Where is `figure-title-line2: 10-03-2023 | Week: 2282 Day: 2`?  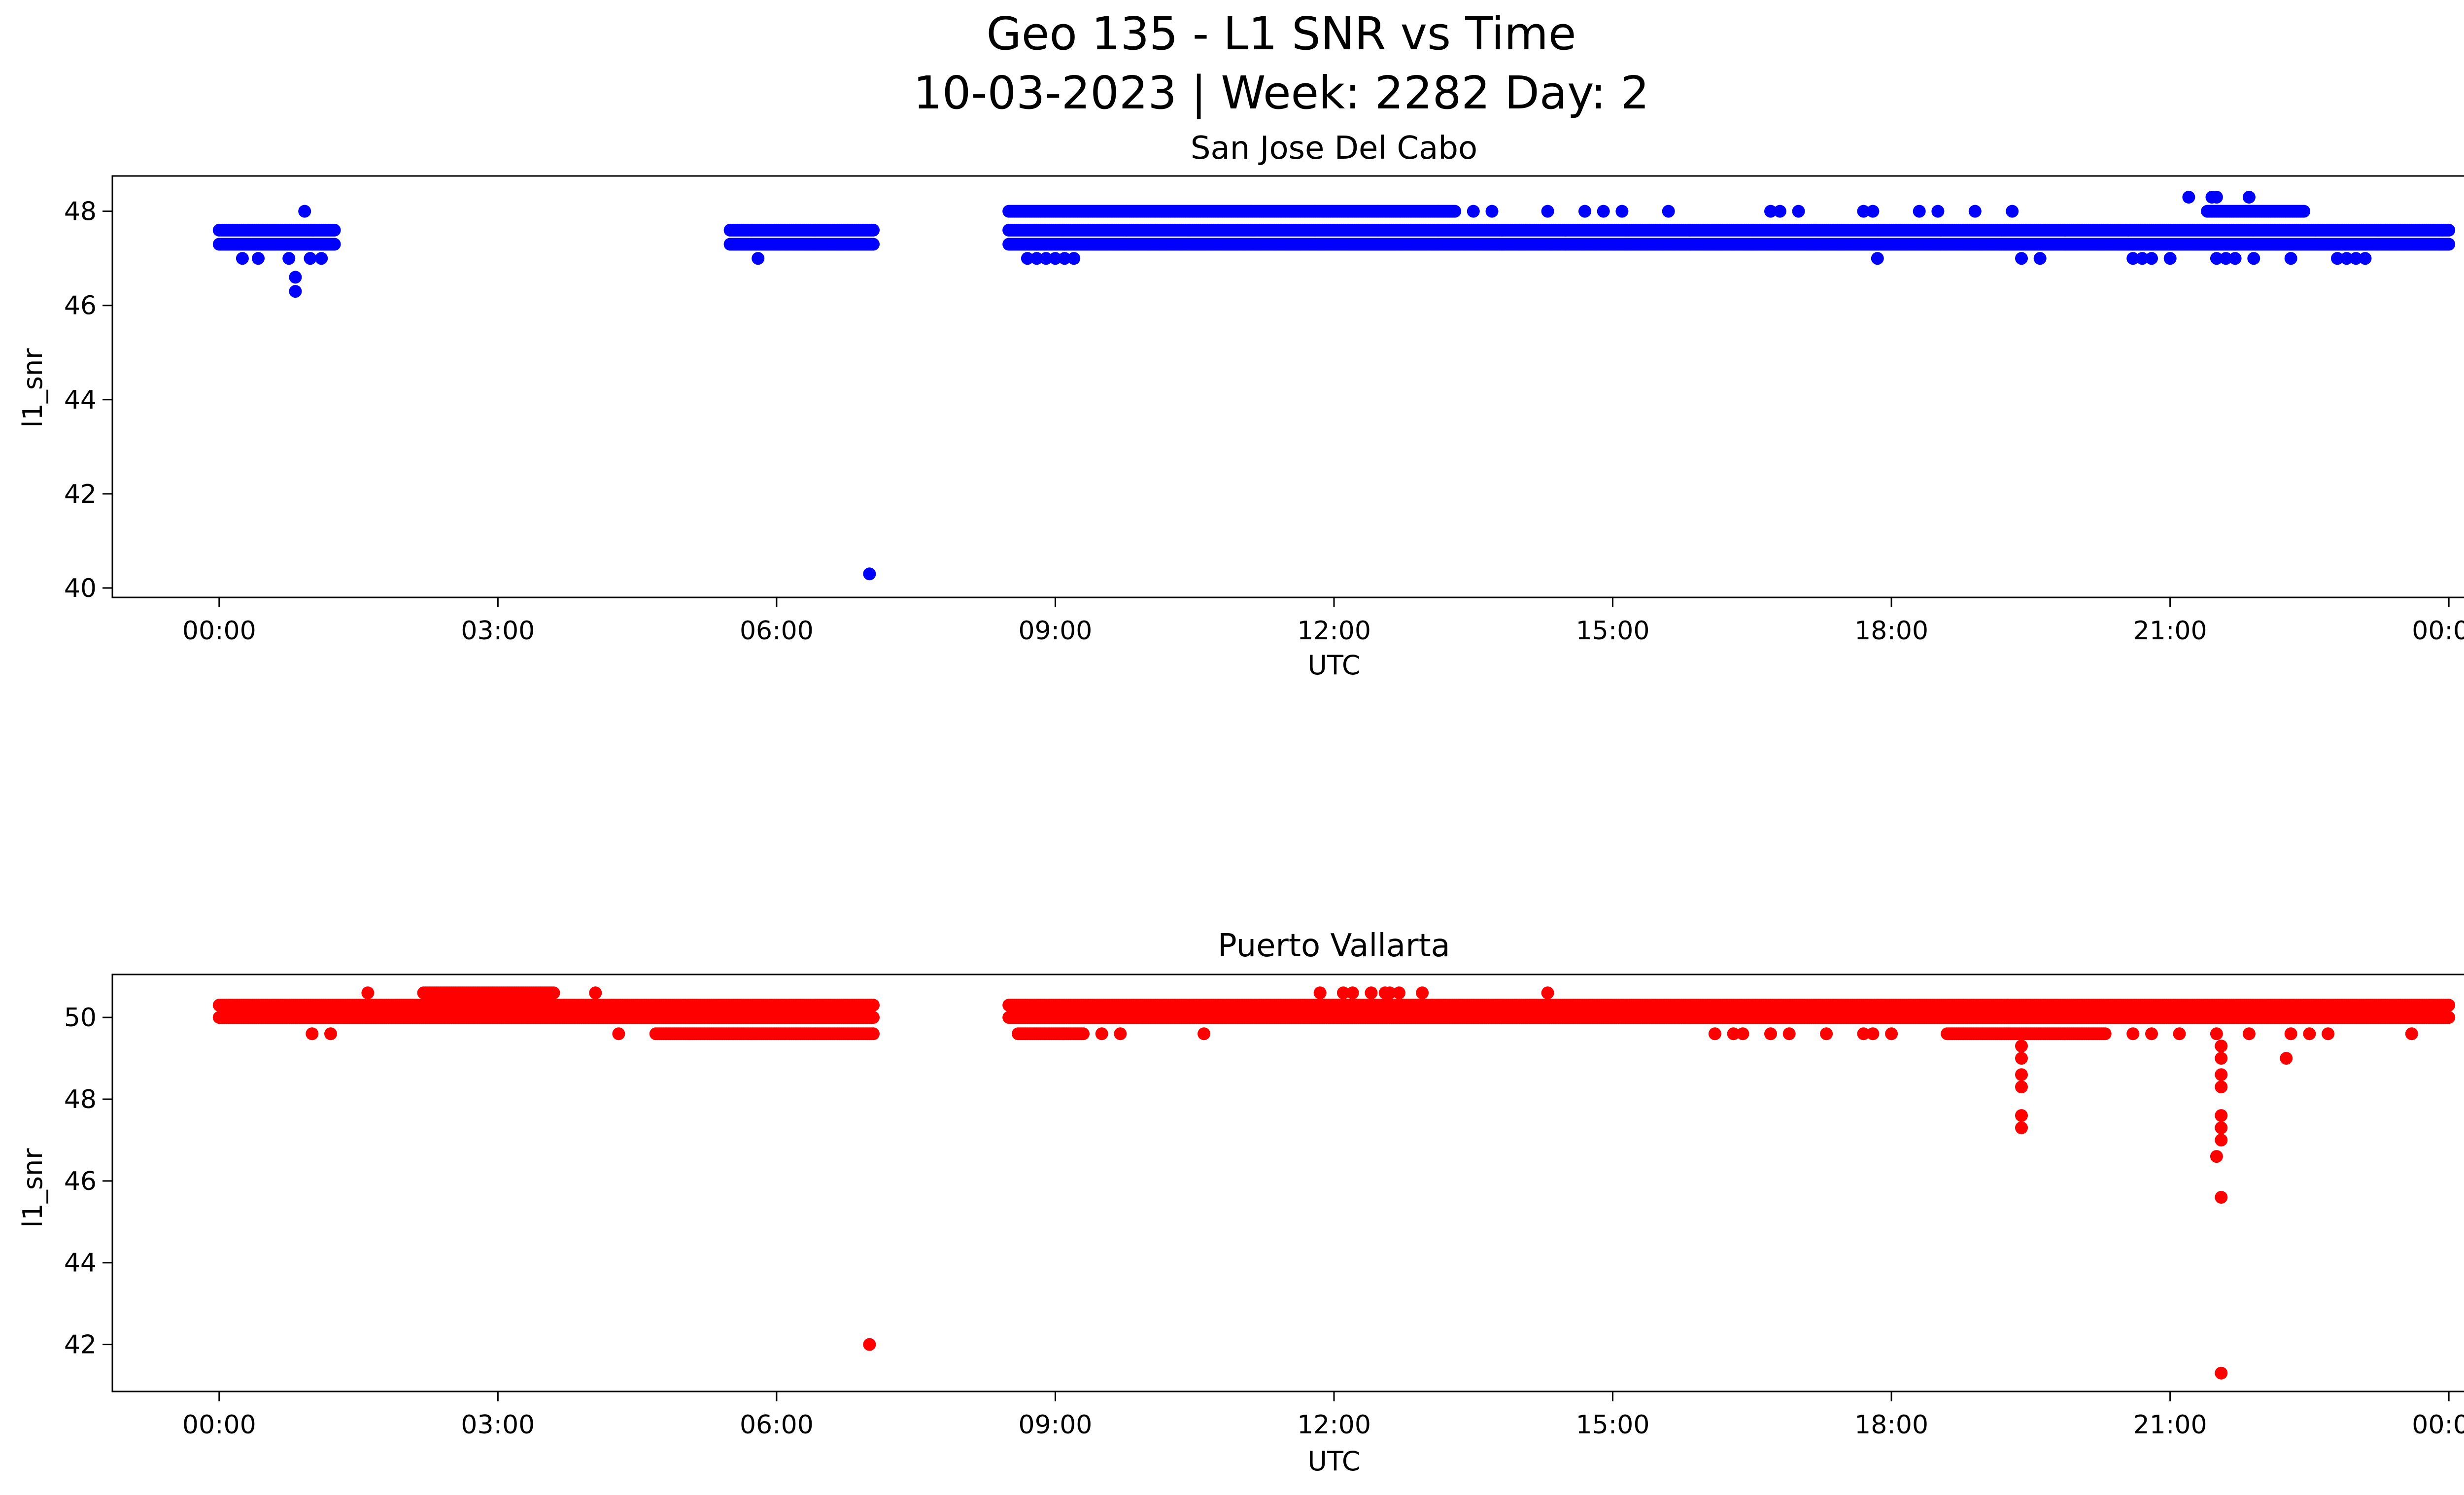 figure-title-line2: 10-03-2023 | Week: 2282 Day: 2 is located at coordinates (1281, 93).